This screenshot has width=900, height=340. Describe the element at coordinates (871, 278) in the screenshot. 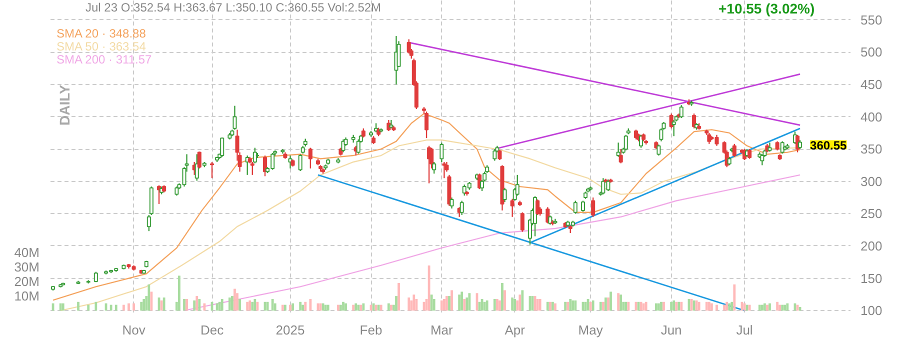

I see `y-tick-label: 150` at that location.